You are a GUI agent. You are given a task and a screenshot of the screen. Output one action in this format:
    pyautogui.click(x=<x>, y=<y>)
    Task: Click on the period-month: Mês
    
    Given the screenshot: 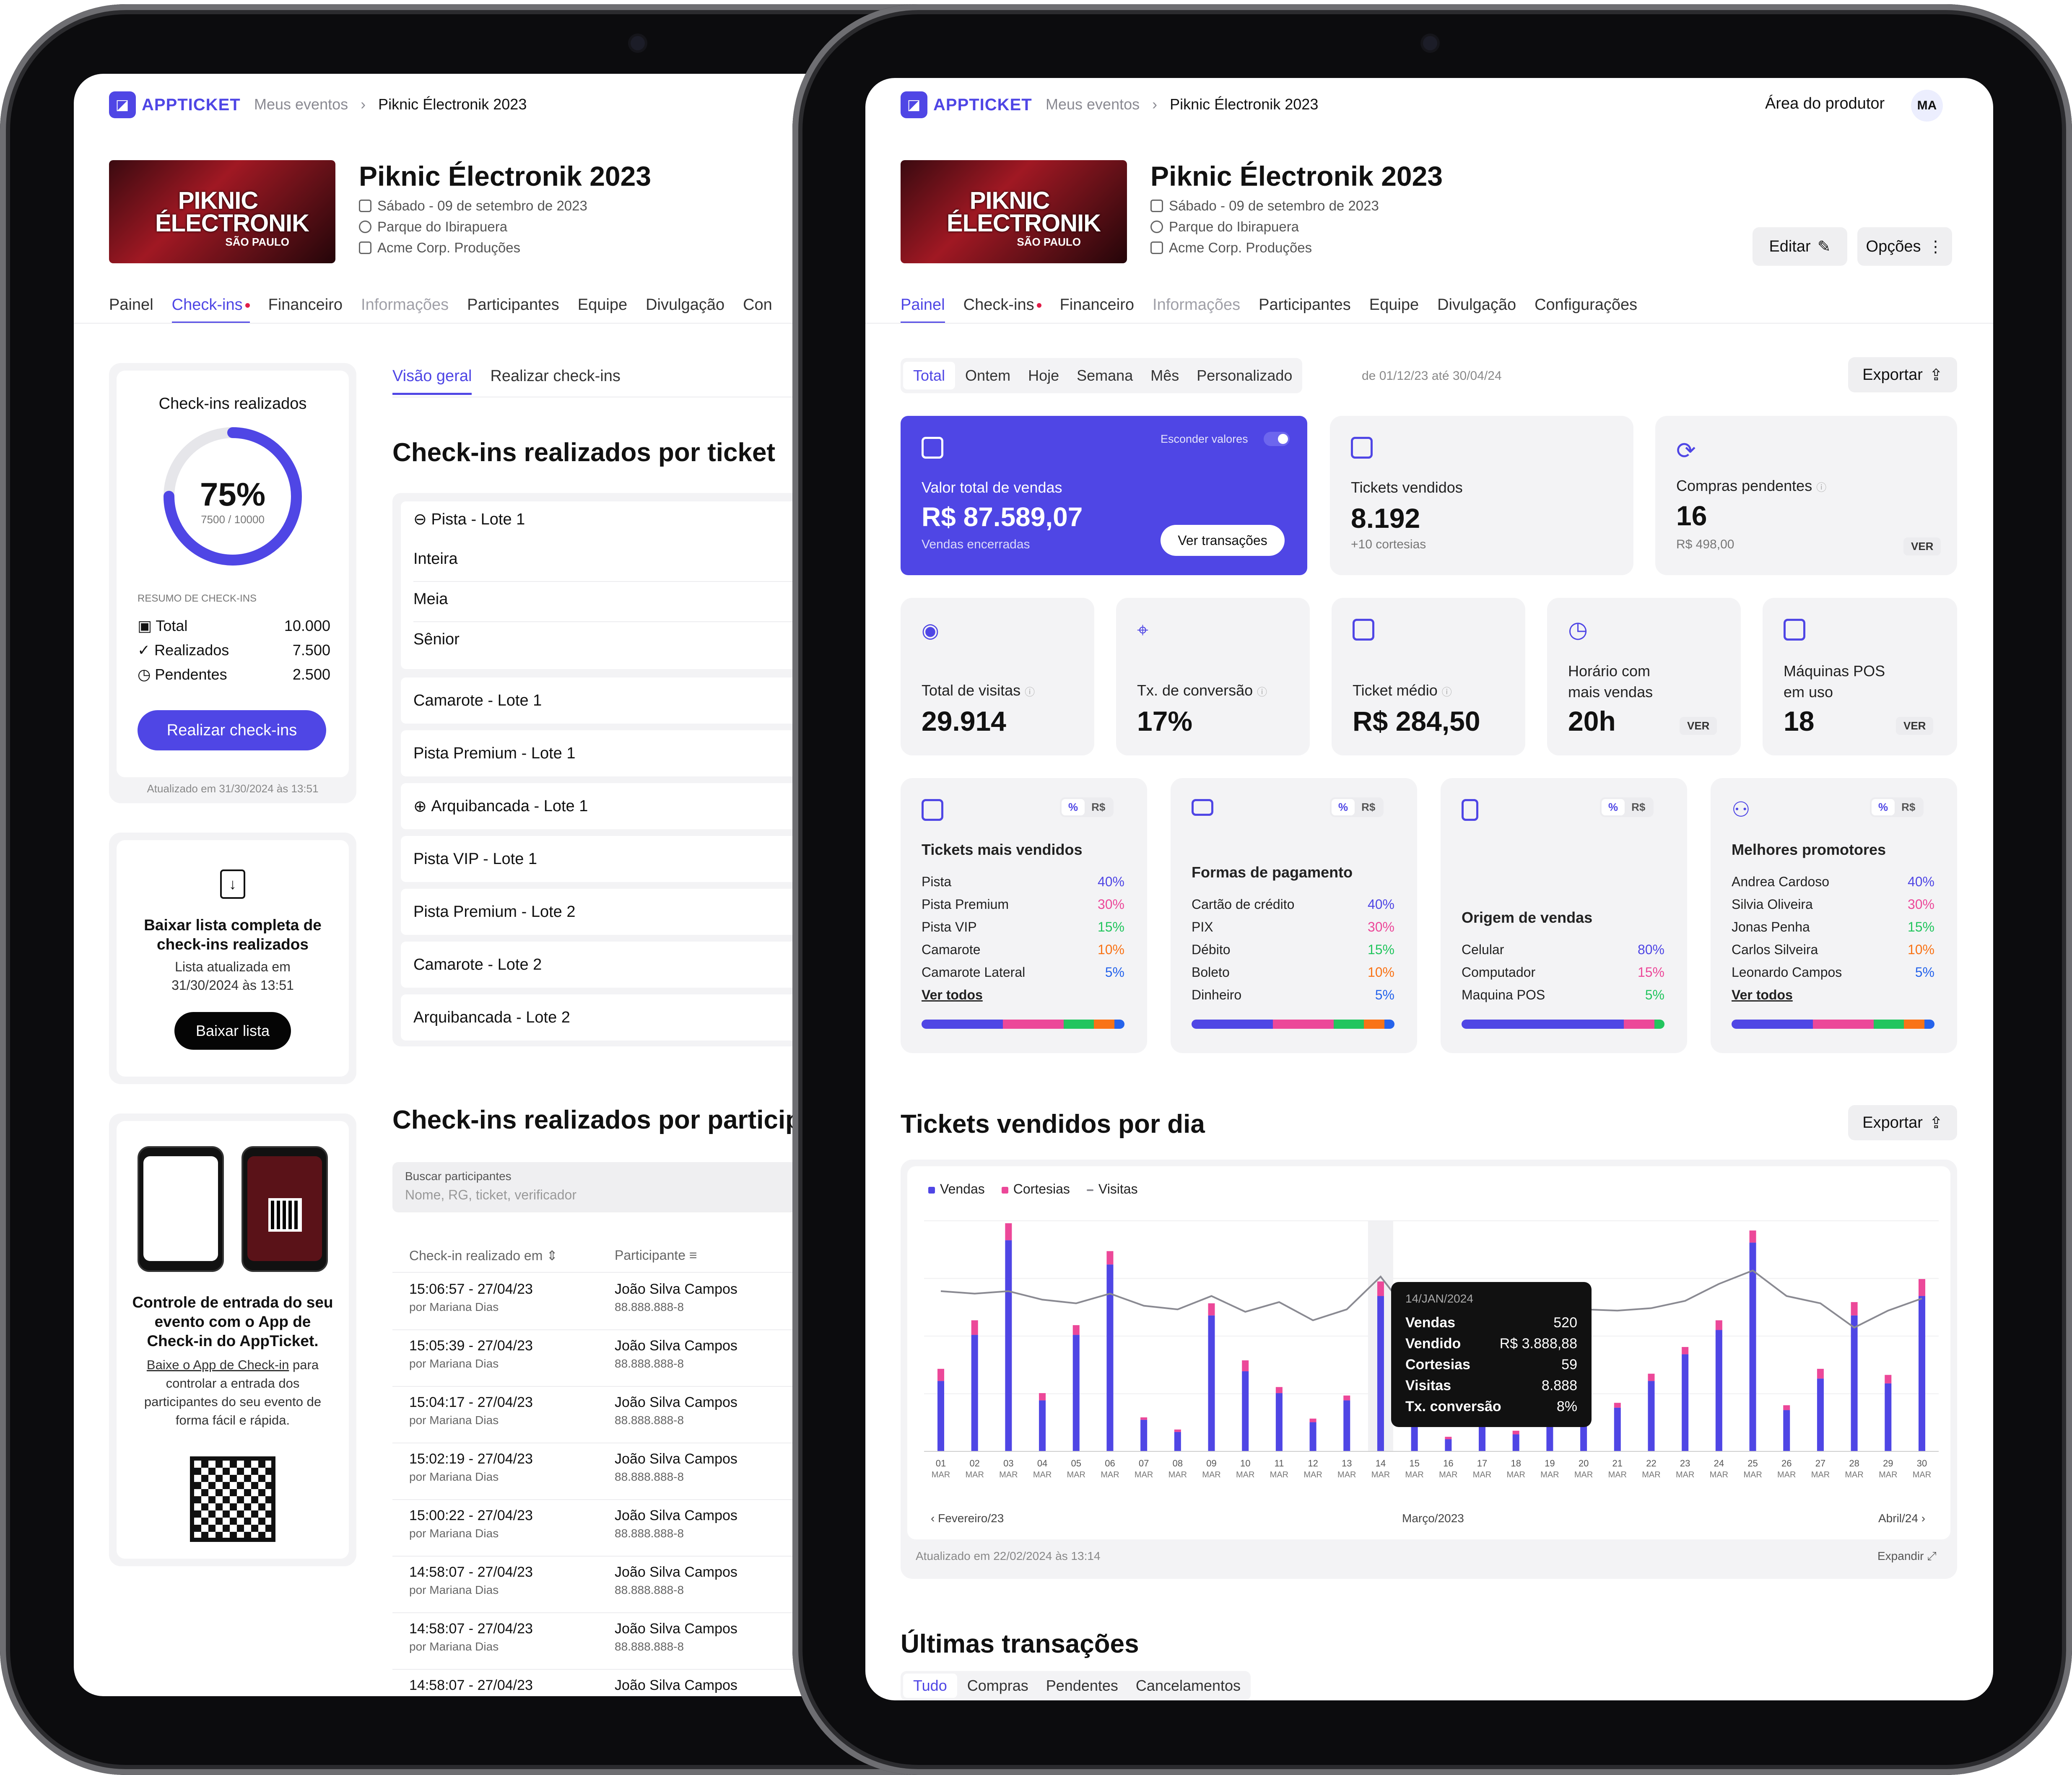 What is the action you would take?
    pyautogui.click(x=1164, y=375)
    